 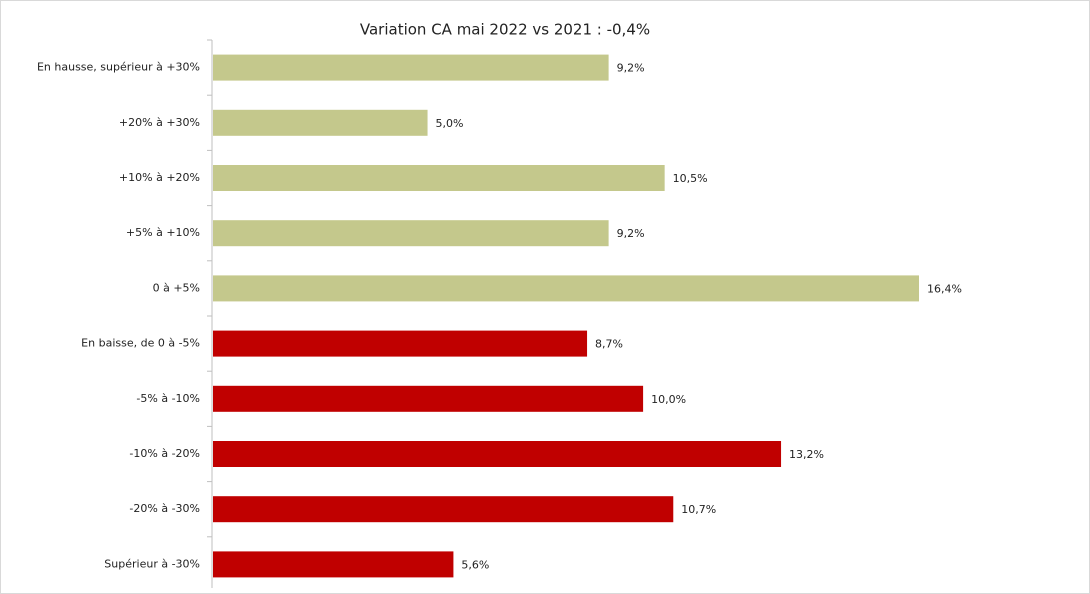 What do you see at coordinates (176, 287) in the screenshot?
I see `y-tick-label: 0 à +5%` at bounding box center [176, 287].